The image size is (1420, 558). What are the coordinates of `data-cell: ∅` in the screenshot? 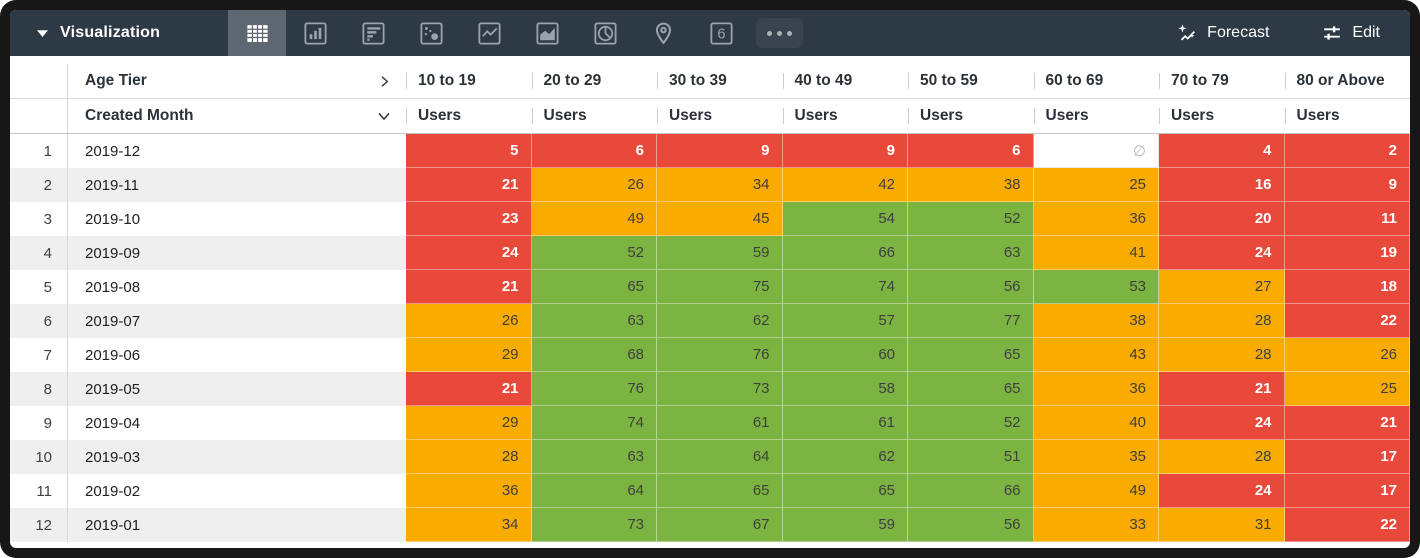 It's located at (1096, 151).